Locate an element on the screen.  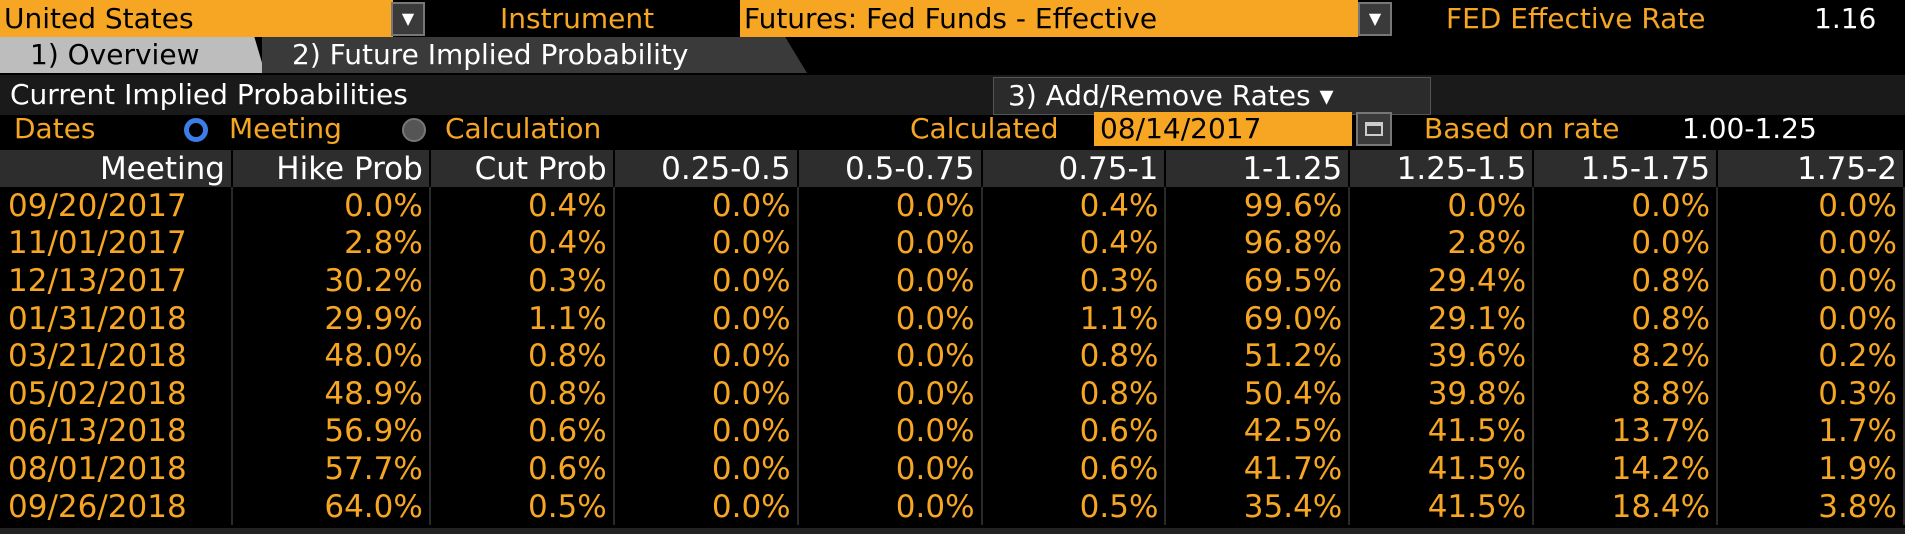
meeting-date-cell: 03/21/2018 is located at coordinates (116, 356).